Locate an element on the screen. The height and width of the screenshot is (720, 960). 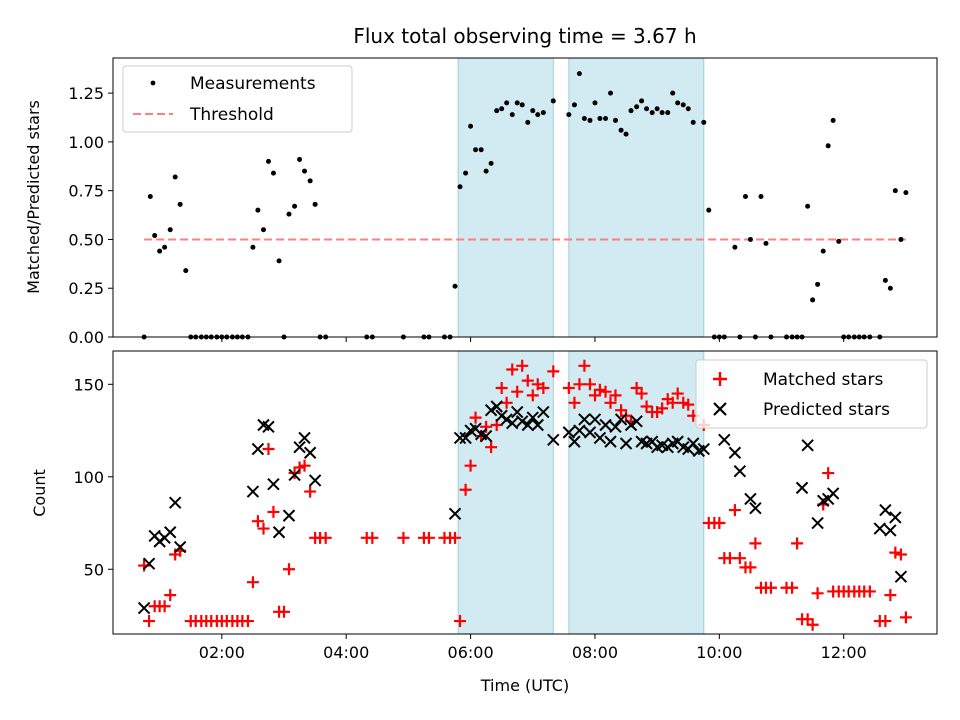
x-tick-label: 04:00 is located at coordinates (346, 652).